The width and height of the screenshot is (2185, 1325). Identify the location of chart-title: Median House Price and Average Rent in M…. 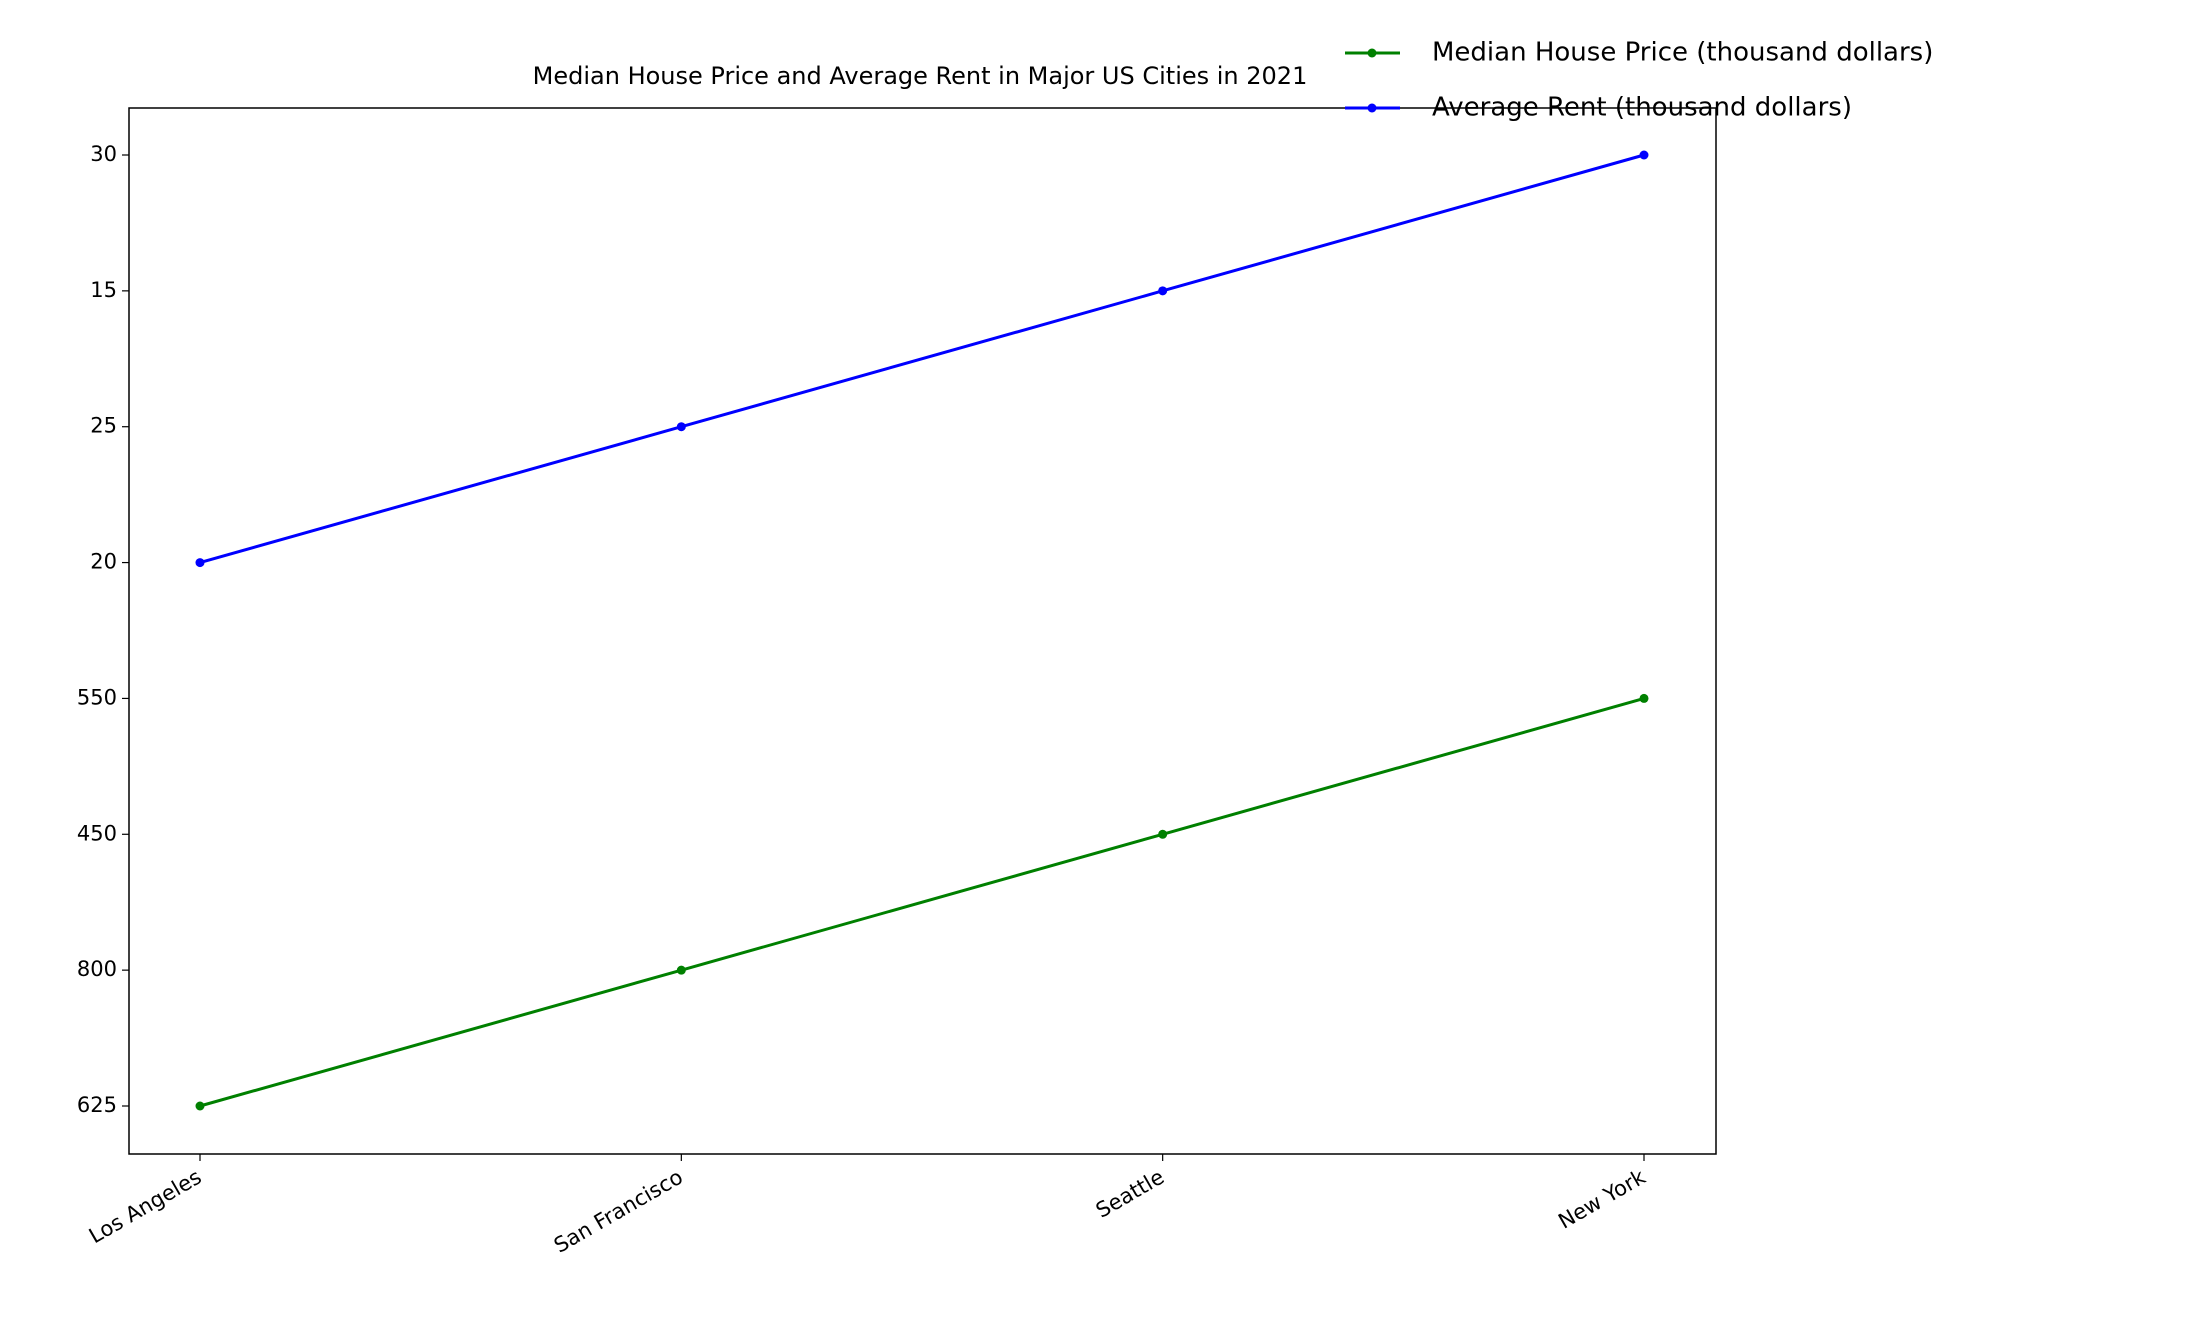
(920, 76).